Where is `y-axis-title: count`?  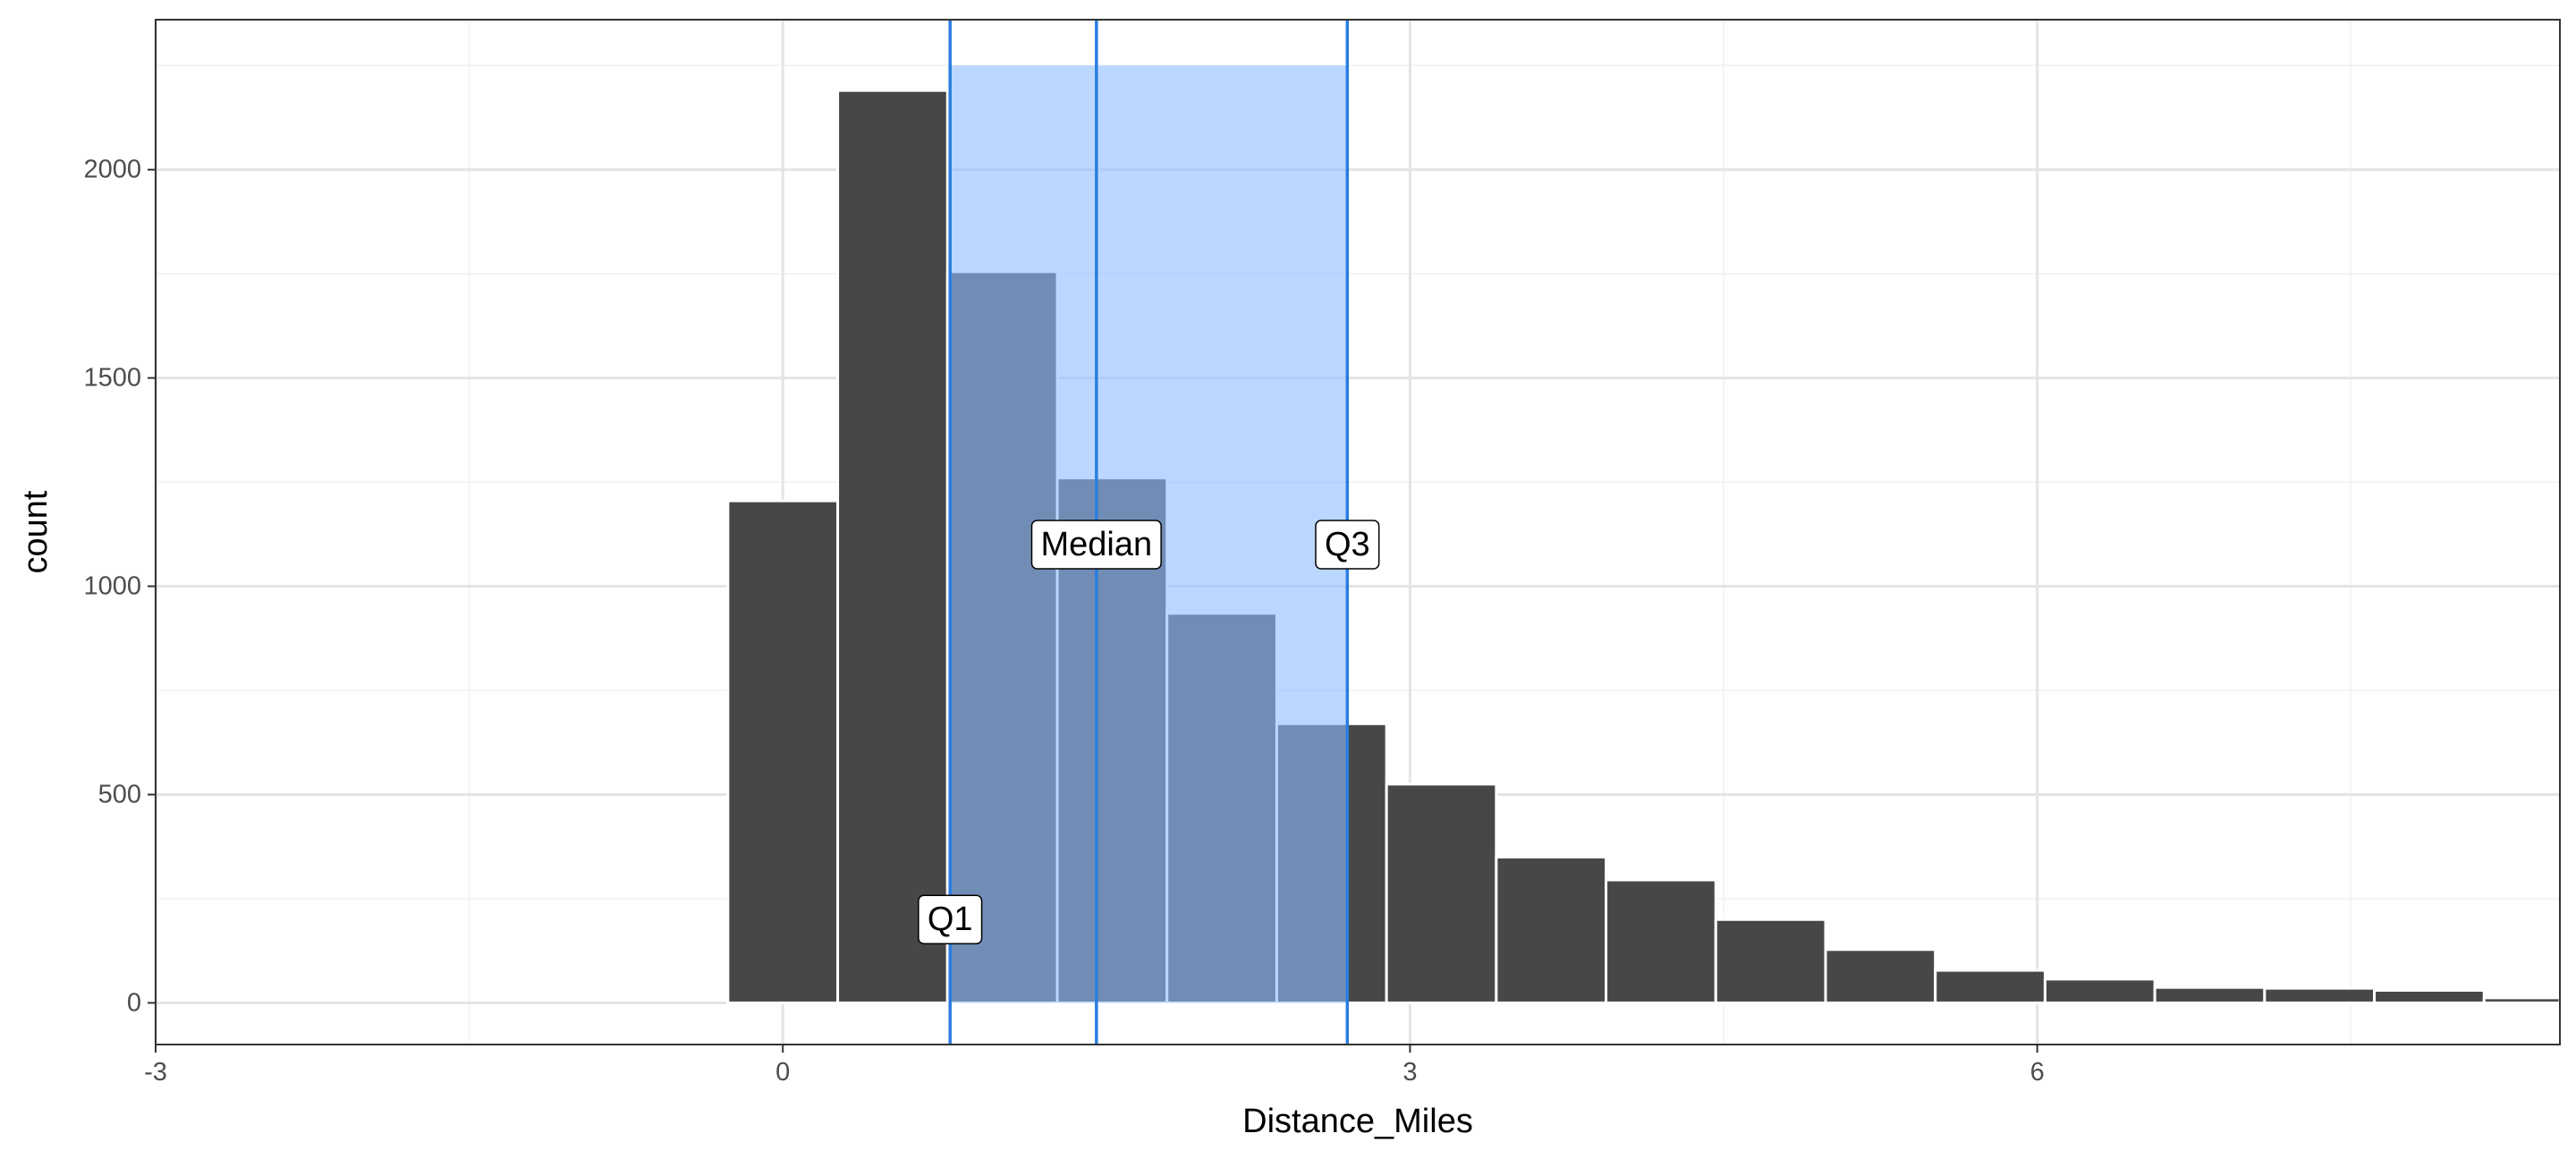
y-axis-title: count is located at coordinates (36, 531).